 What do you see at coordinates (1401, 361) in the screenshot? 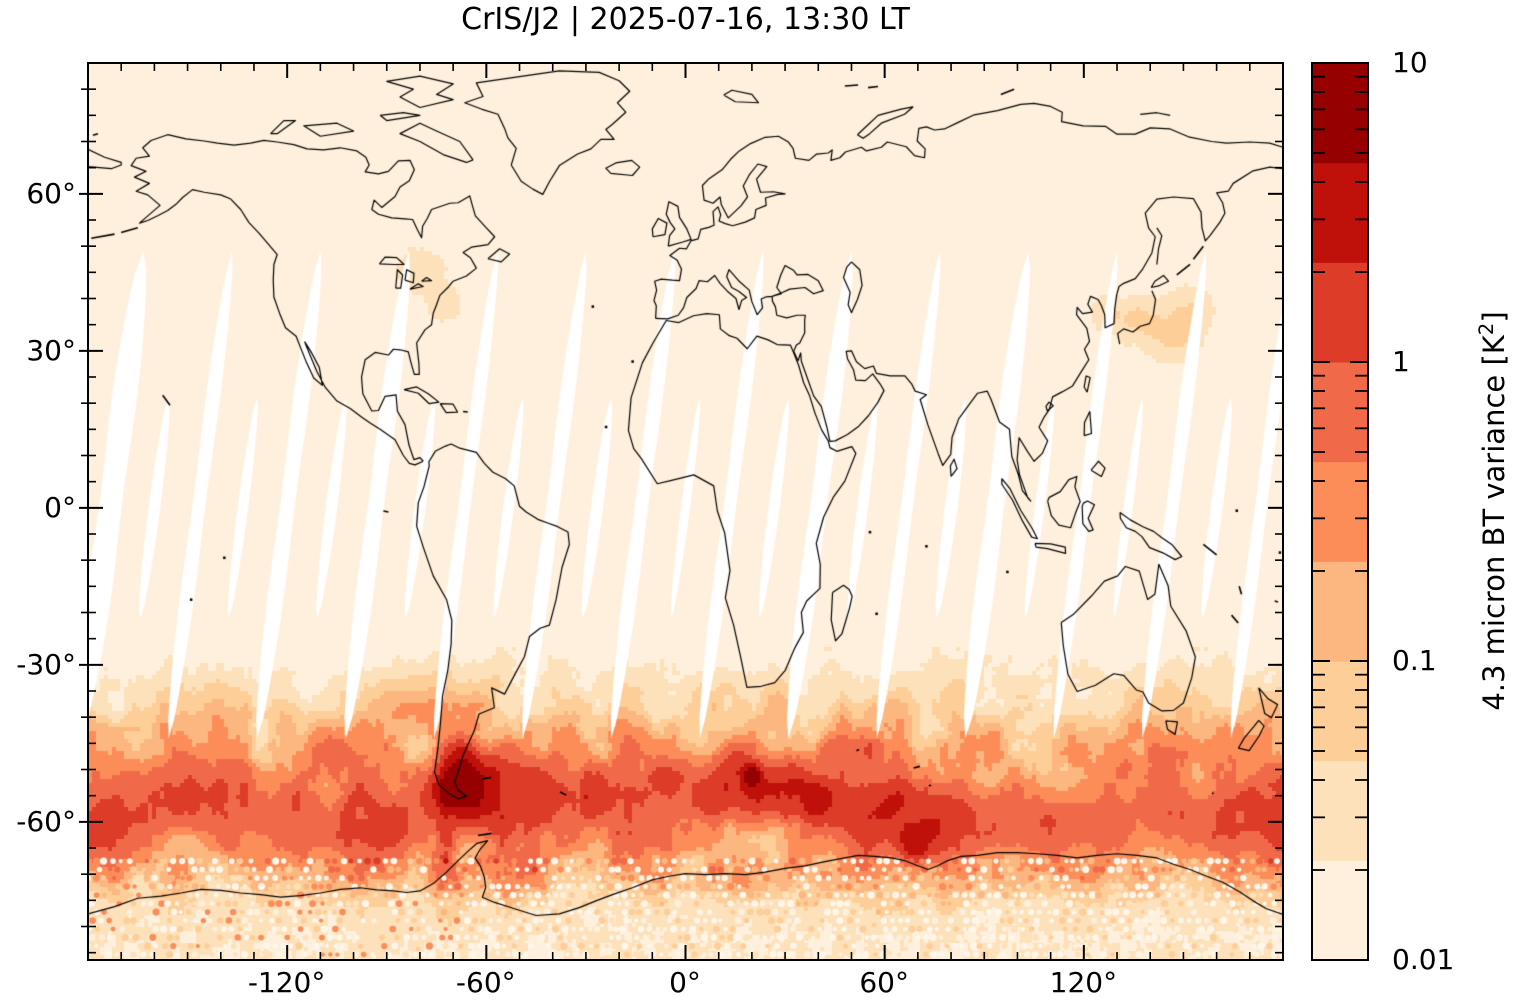
I see `colorbar-tick-label: 1` at bounding box center [1401, 361].